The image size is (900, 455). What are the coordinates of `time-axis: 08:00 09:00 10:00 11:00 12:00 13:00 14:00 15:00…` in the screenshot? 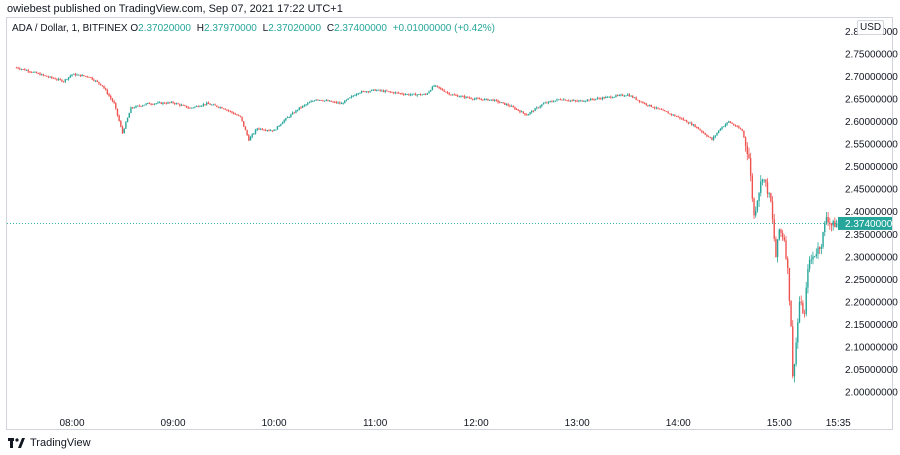 It's located at (455, 423).